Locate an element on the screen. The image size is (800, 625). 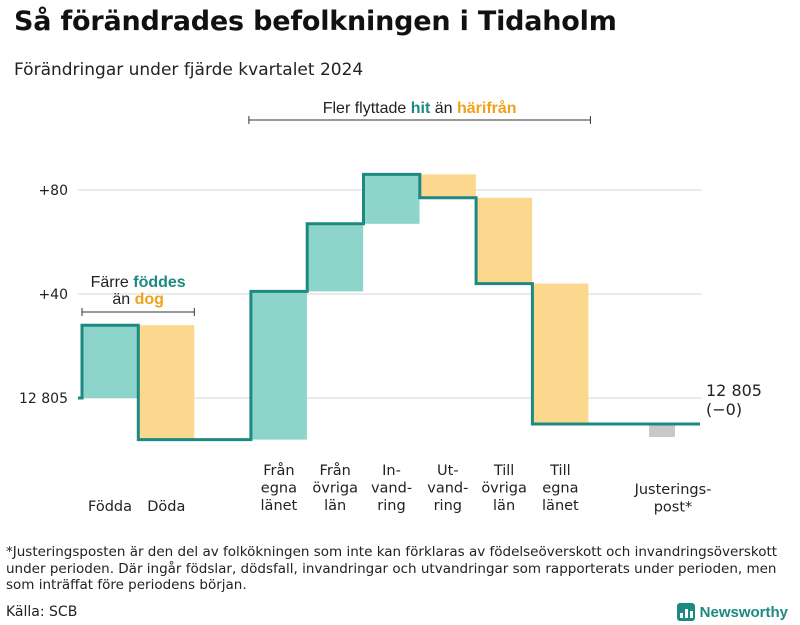
y-tick-label: +40 is located at coordinates (53, 295).